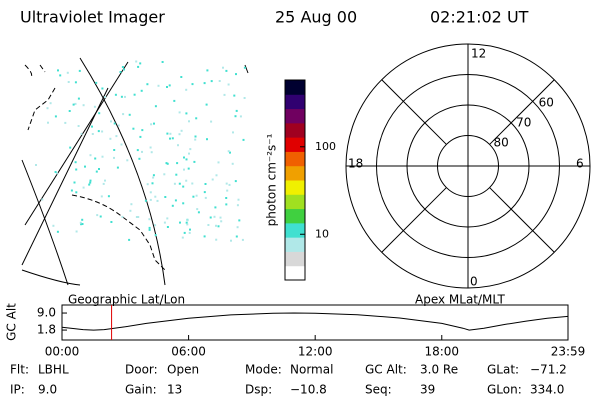  I want to click on mlt-label: 12, so click(478, 54).